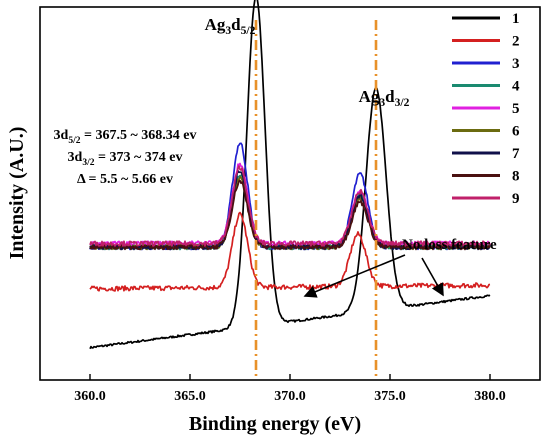 The image size is (550, 439). I want to click on legend: 1 2 3 4 5 6 7 8 9, so click(486, 109).